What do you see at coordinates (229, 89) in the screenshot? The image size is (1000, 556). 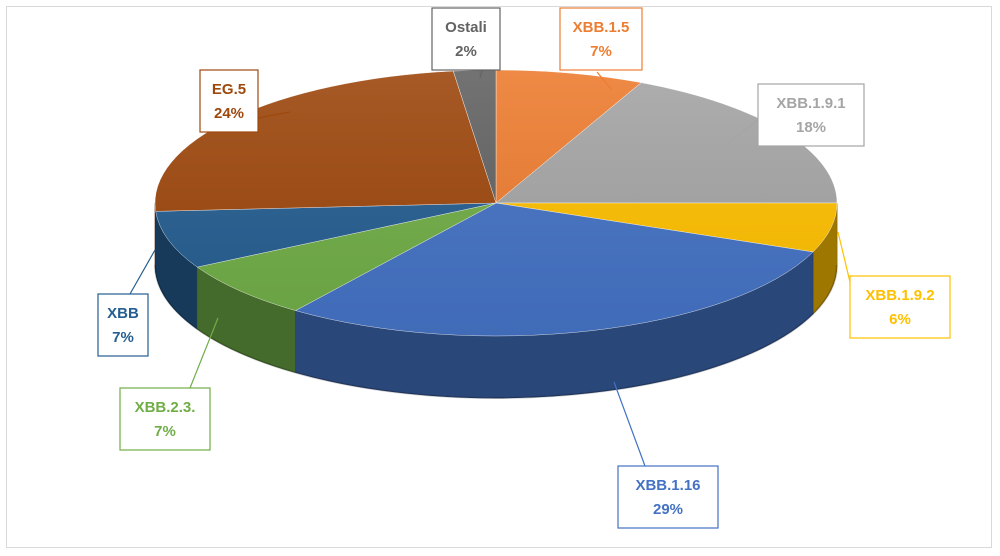 I see `slice-name-label: EG.5` at bounding box center [229, 89].